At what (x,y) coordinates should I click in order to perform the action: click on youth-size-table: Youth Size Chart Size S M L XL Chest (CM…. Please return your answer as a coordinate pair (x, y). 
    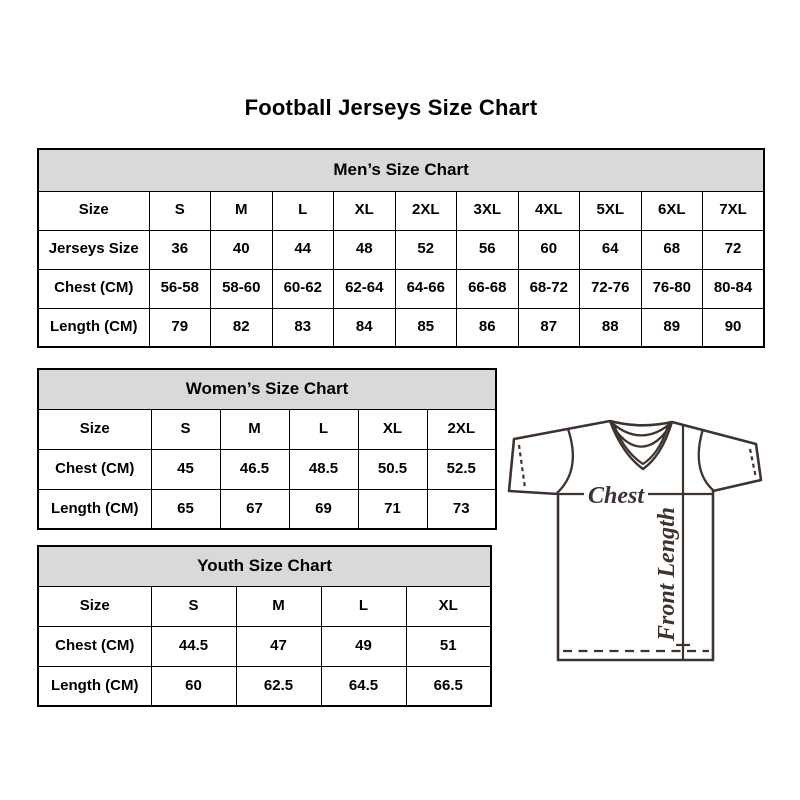
    Looking at the image, I should click on (265, 626).